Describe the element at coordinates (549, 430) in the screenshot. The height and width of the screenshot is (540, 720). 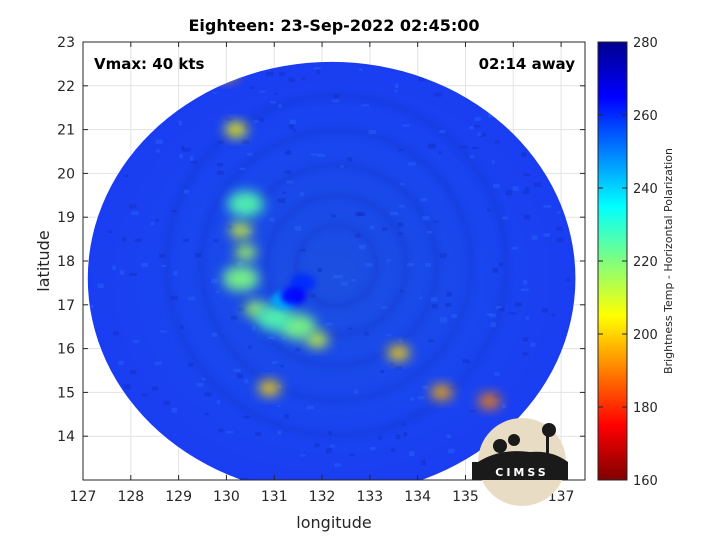
I see `logo-tank-icon` at that location.